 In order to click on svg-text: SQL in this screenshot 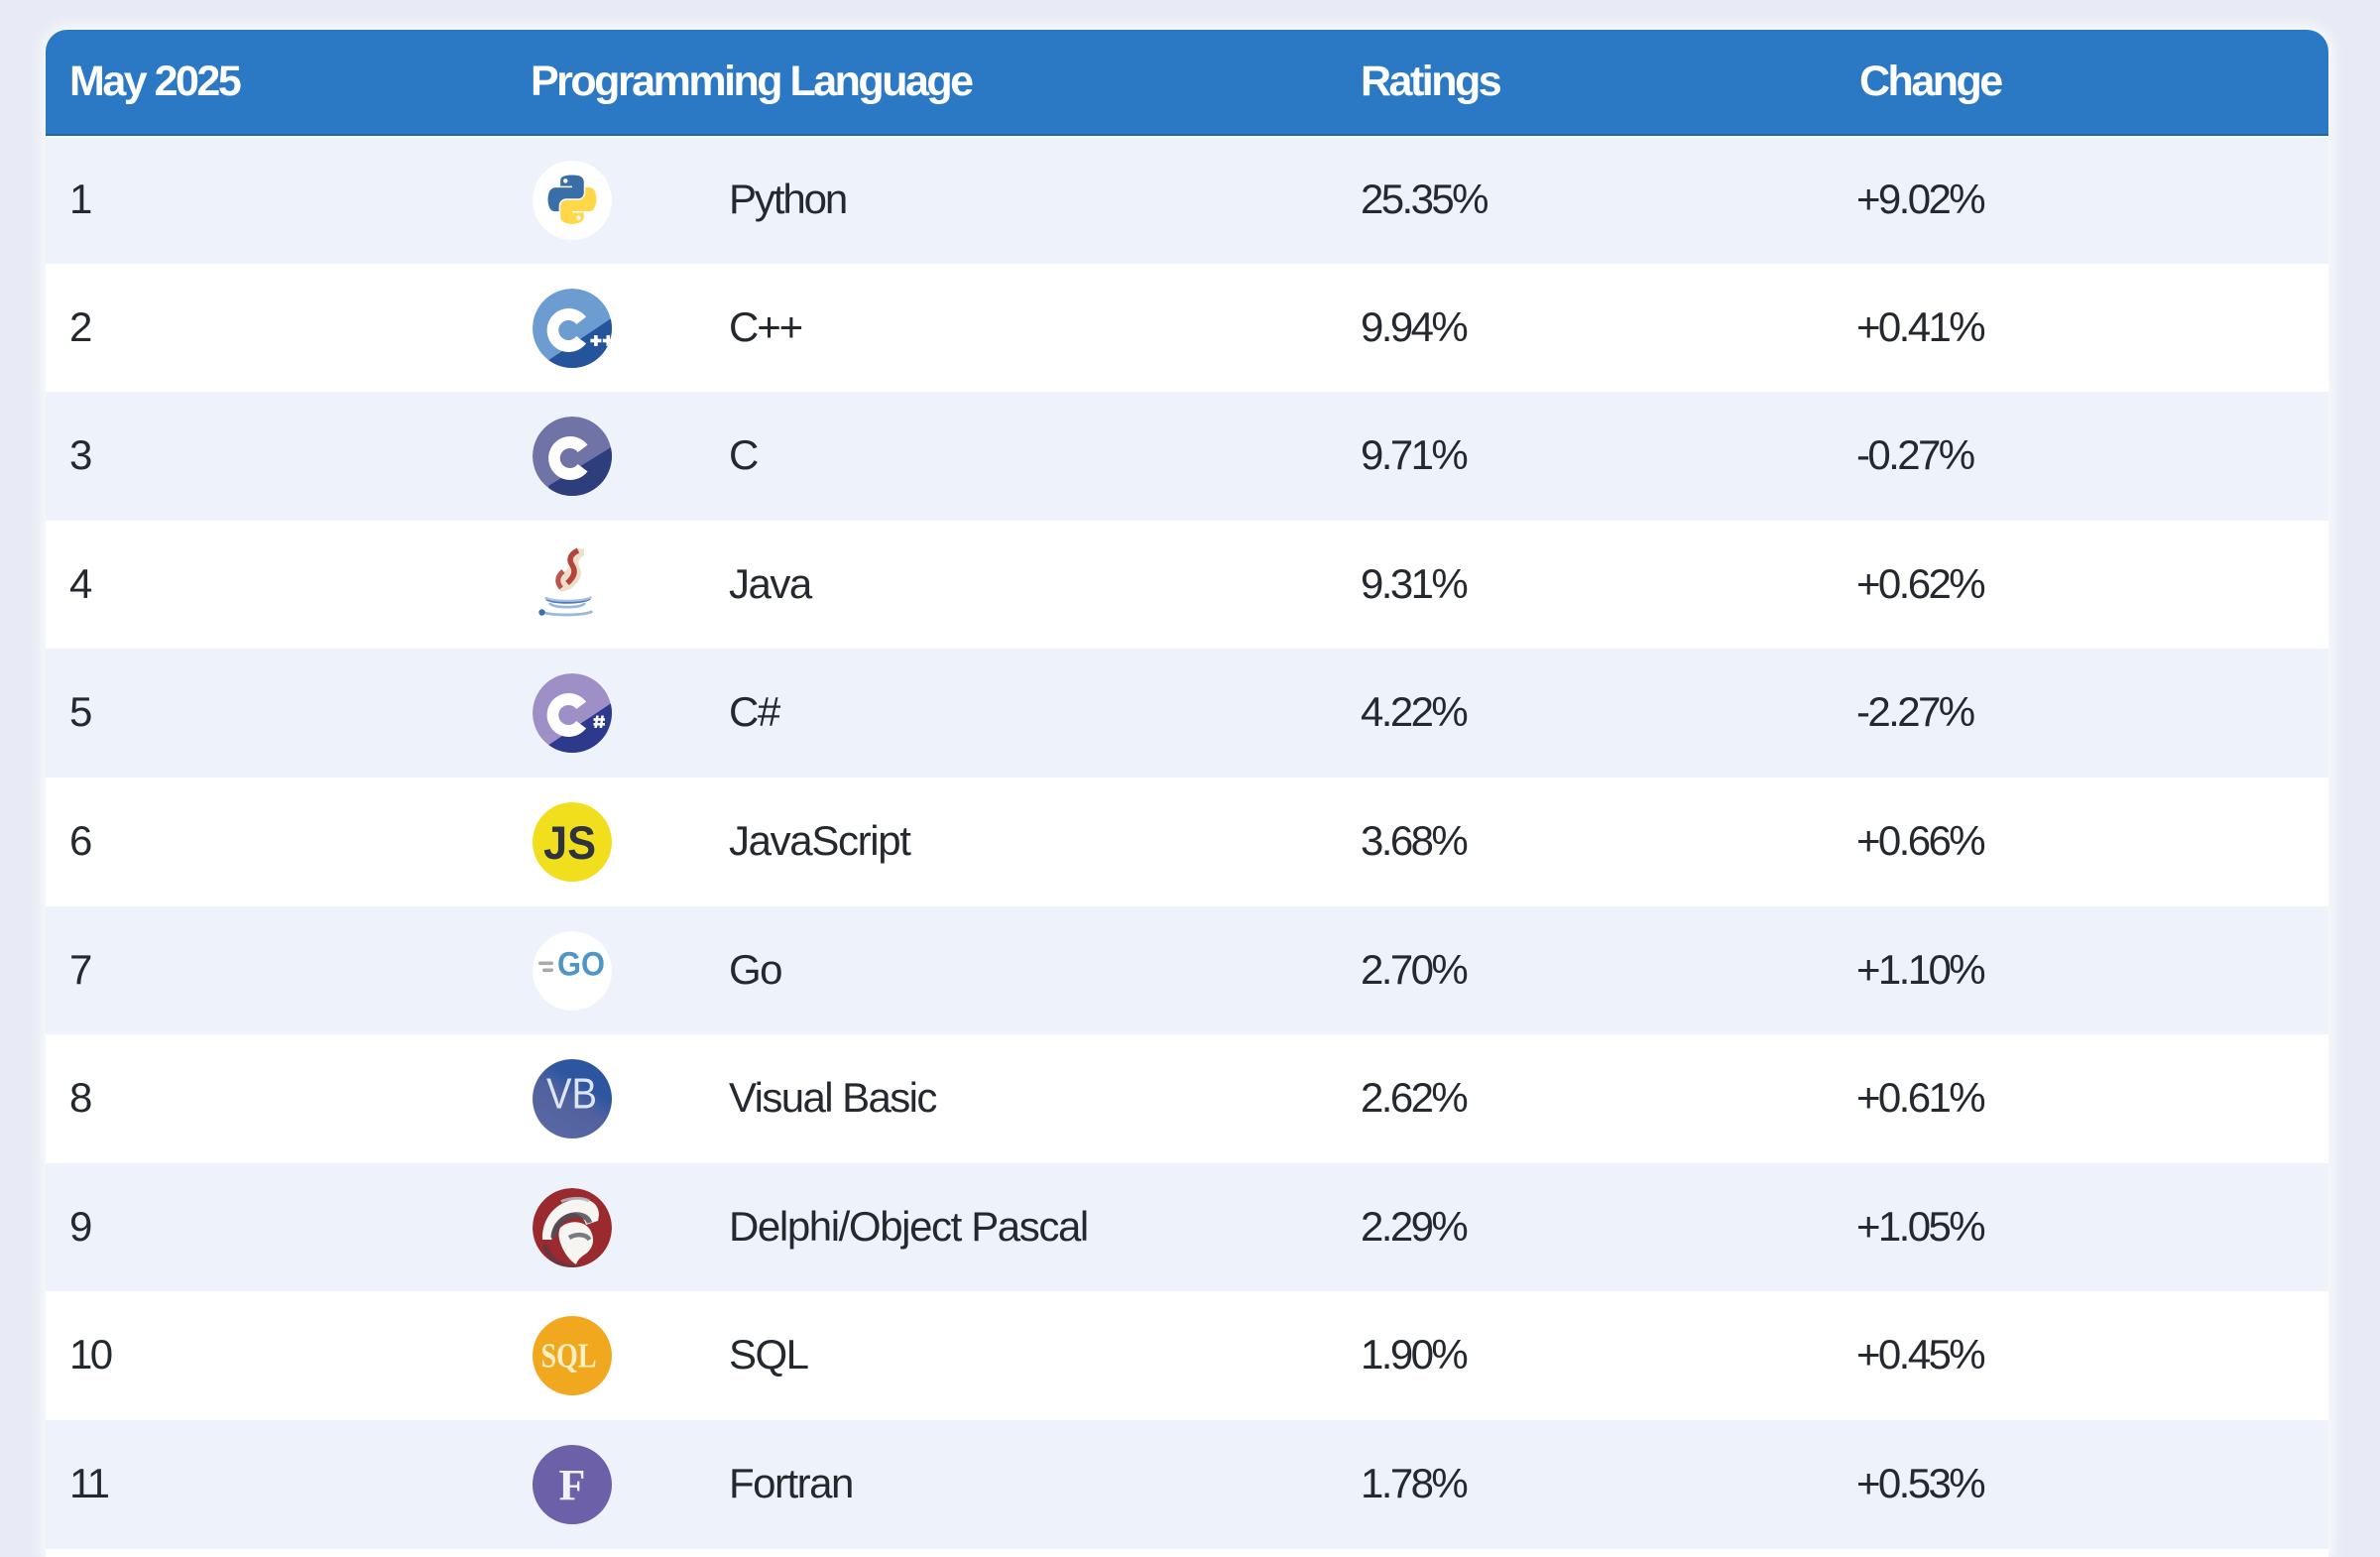, I will do `click(569, 1356)`.